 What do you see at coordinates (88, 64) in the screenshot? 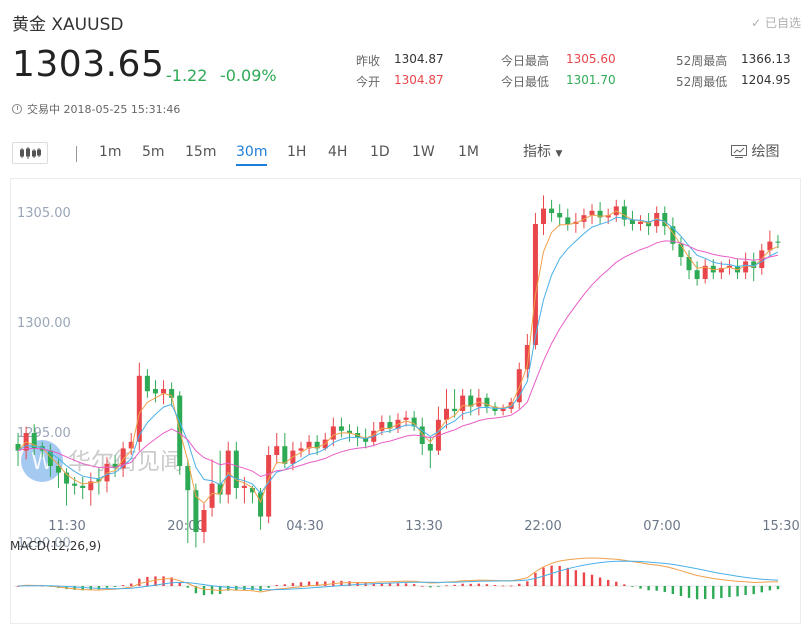
I see `last-price: 1303.65` at bounding box center [88, 64].